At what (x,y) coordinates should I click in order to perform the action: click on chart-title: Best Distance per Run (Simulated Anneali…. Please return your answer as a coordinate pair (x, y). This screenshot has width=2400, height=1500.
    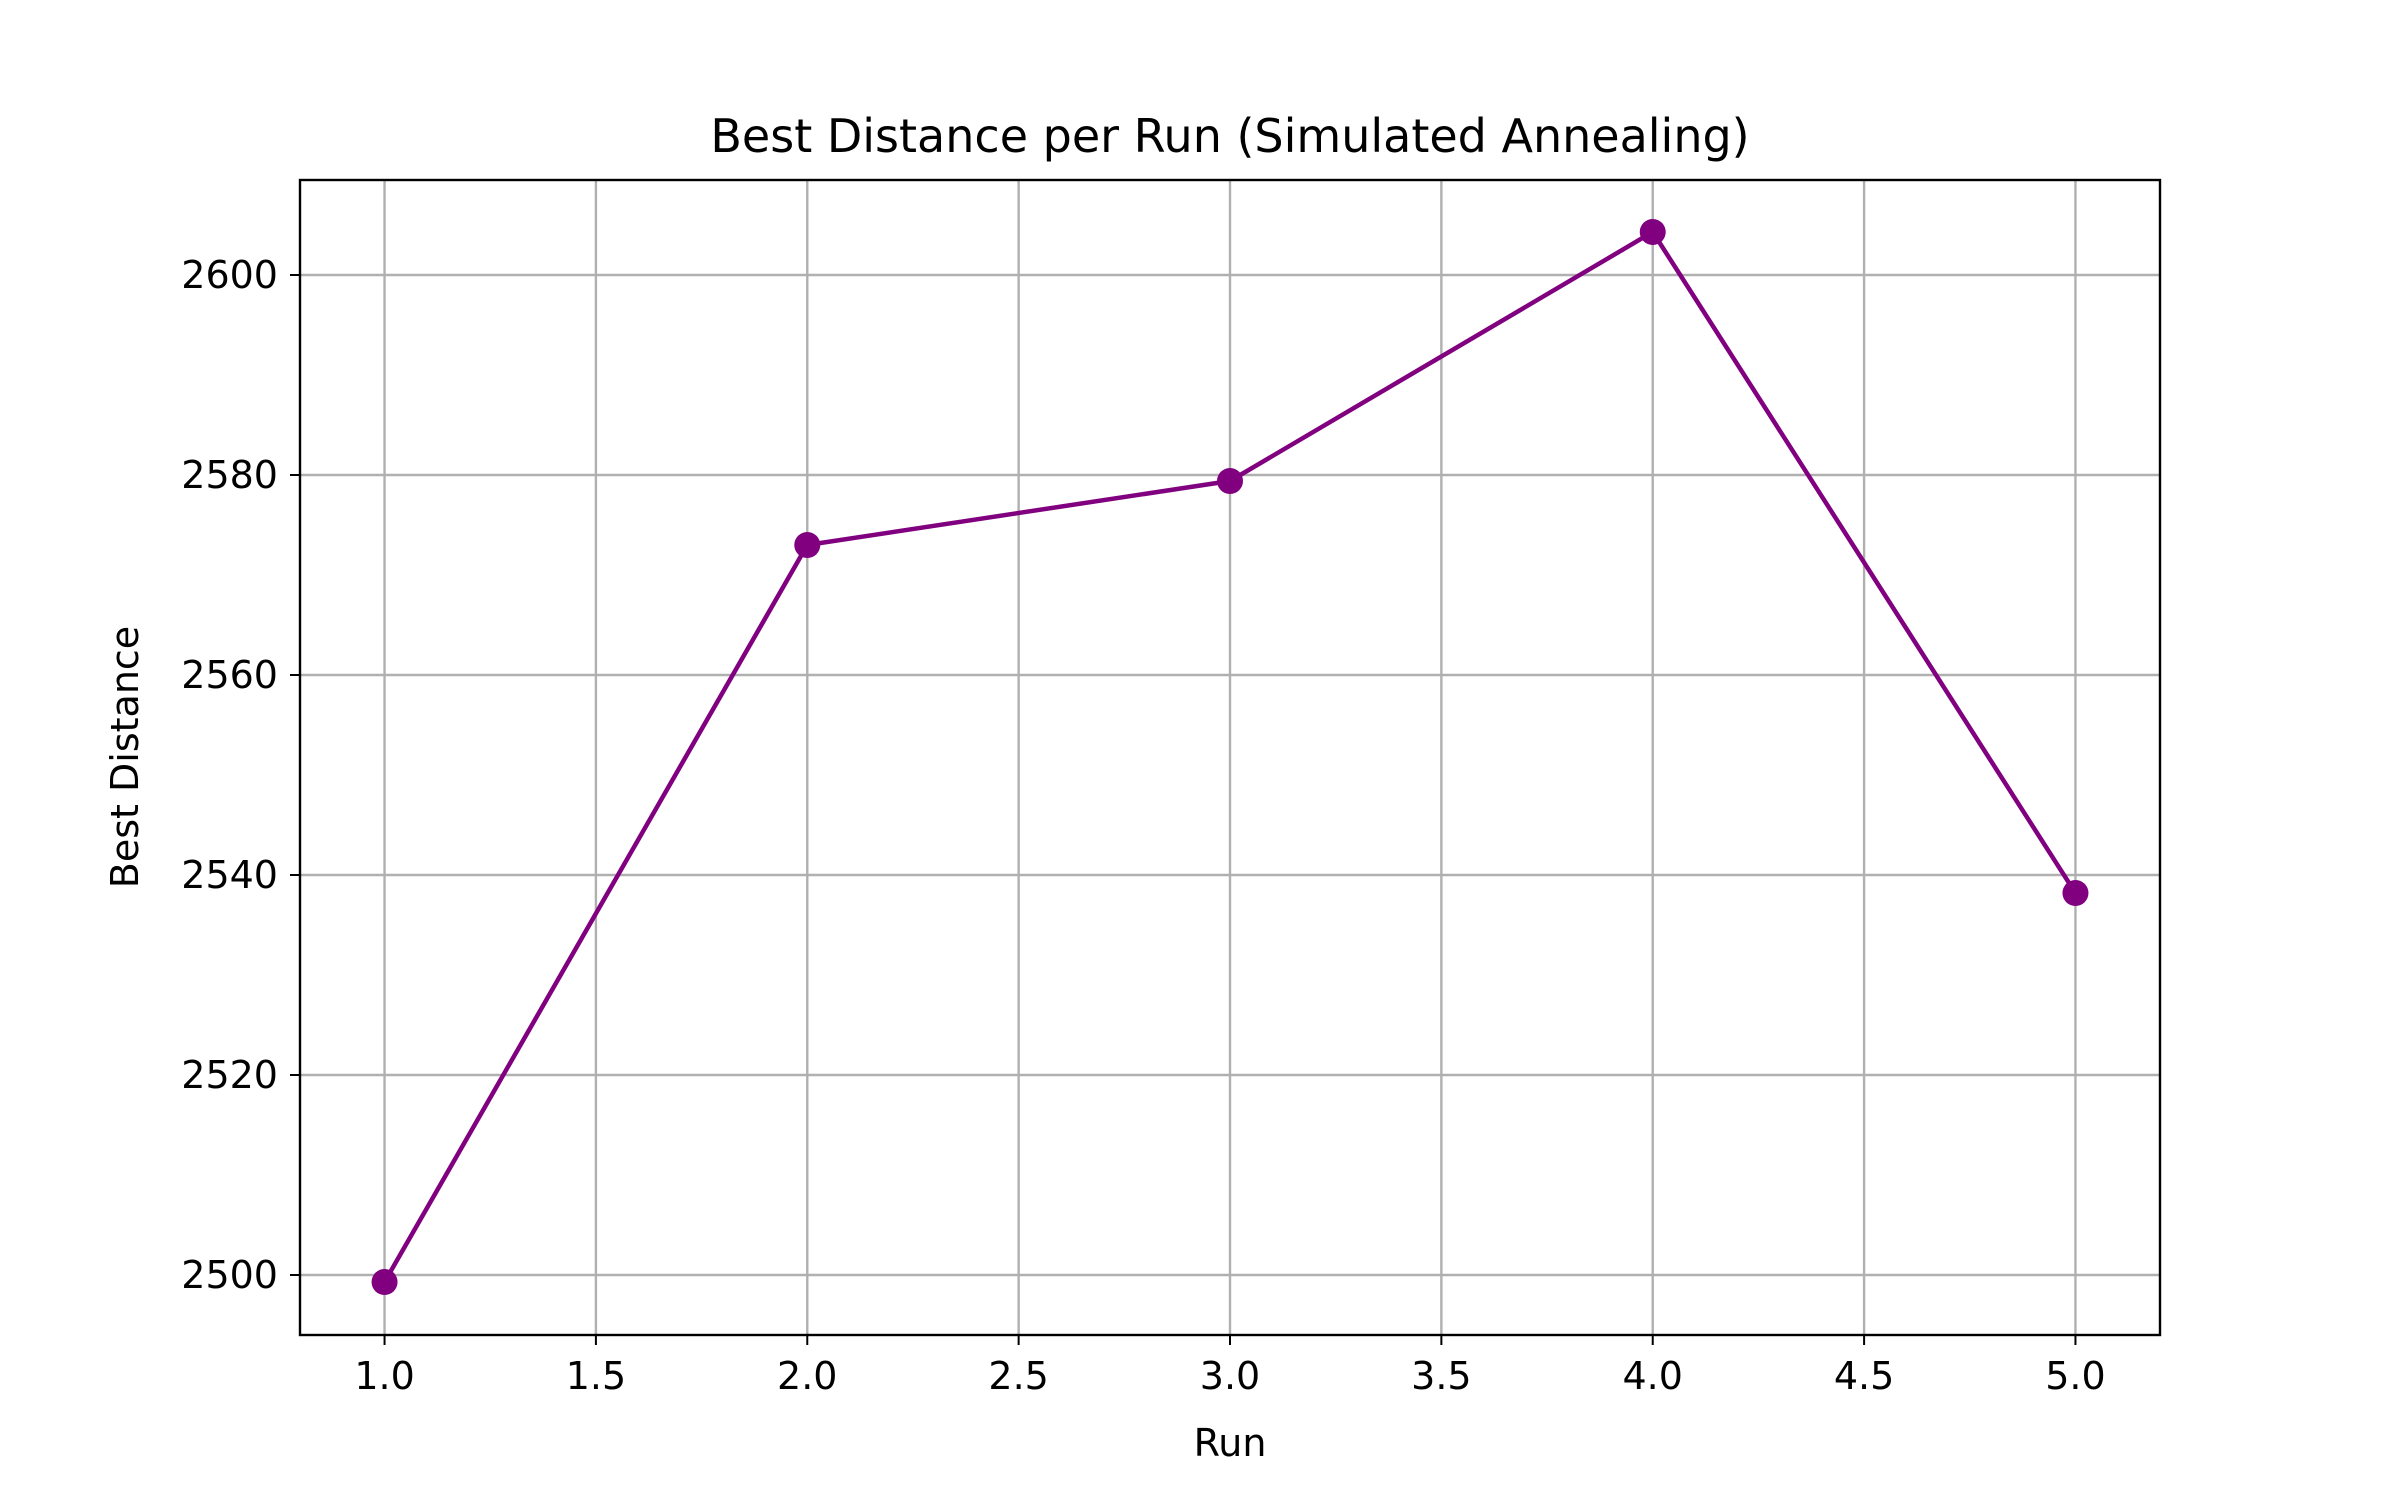
    Looking at the image, I should click on (1229, 136).